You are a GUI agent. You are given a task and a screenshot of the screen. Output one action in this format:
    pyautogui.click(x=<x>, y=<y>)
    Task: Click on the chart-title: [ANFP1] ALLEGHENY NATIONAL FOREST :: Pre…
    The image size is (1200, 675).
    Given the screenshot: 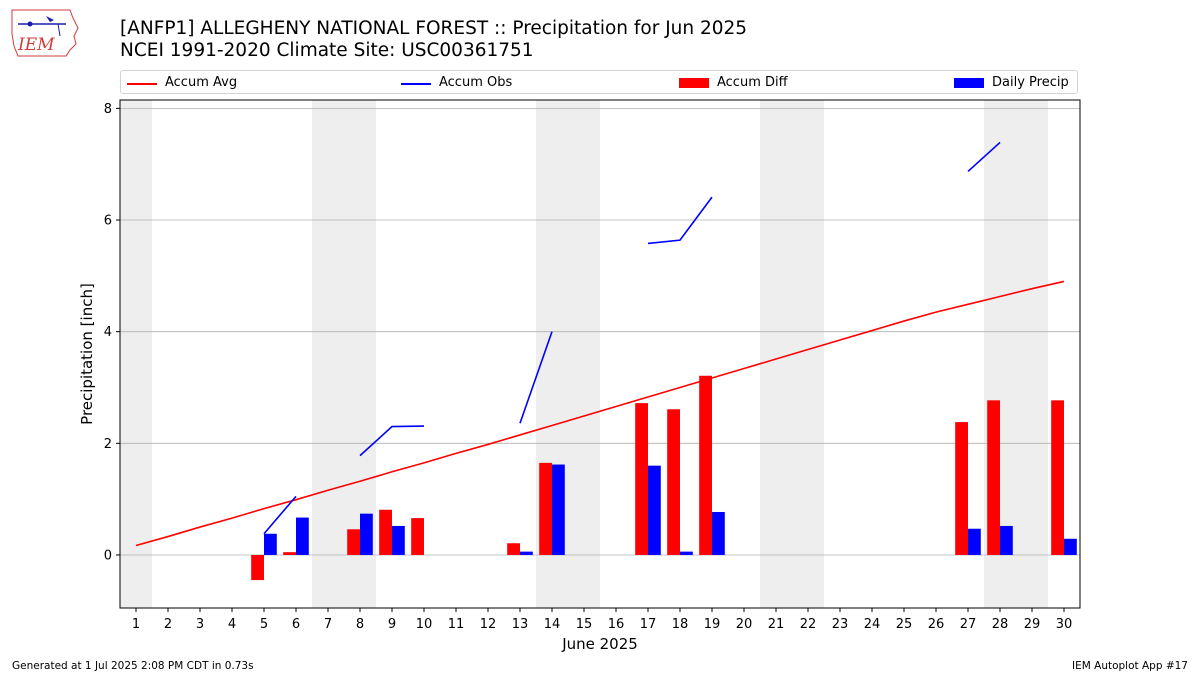 What is the action you would take?
    pyautogui.click(x=434, y=28)
    